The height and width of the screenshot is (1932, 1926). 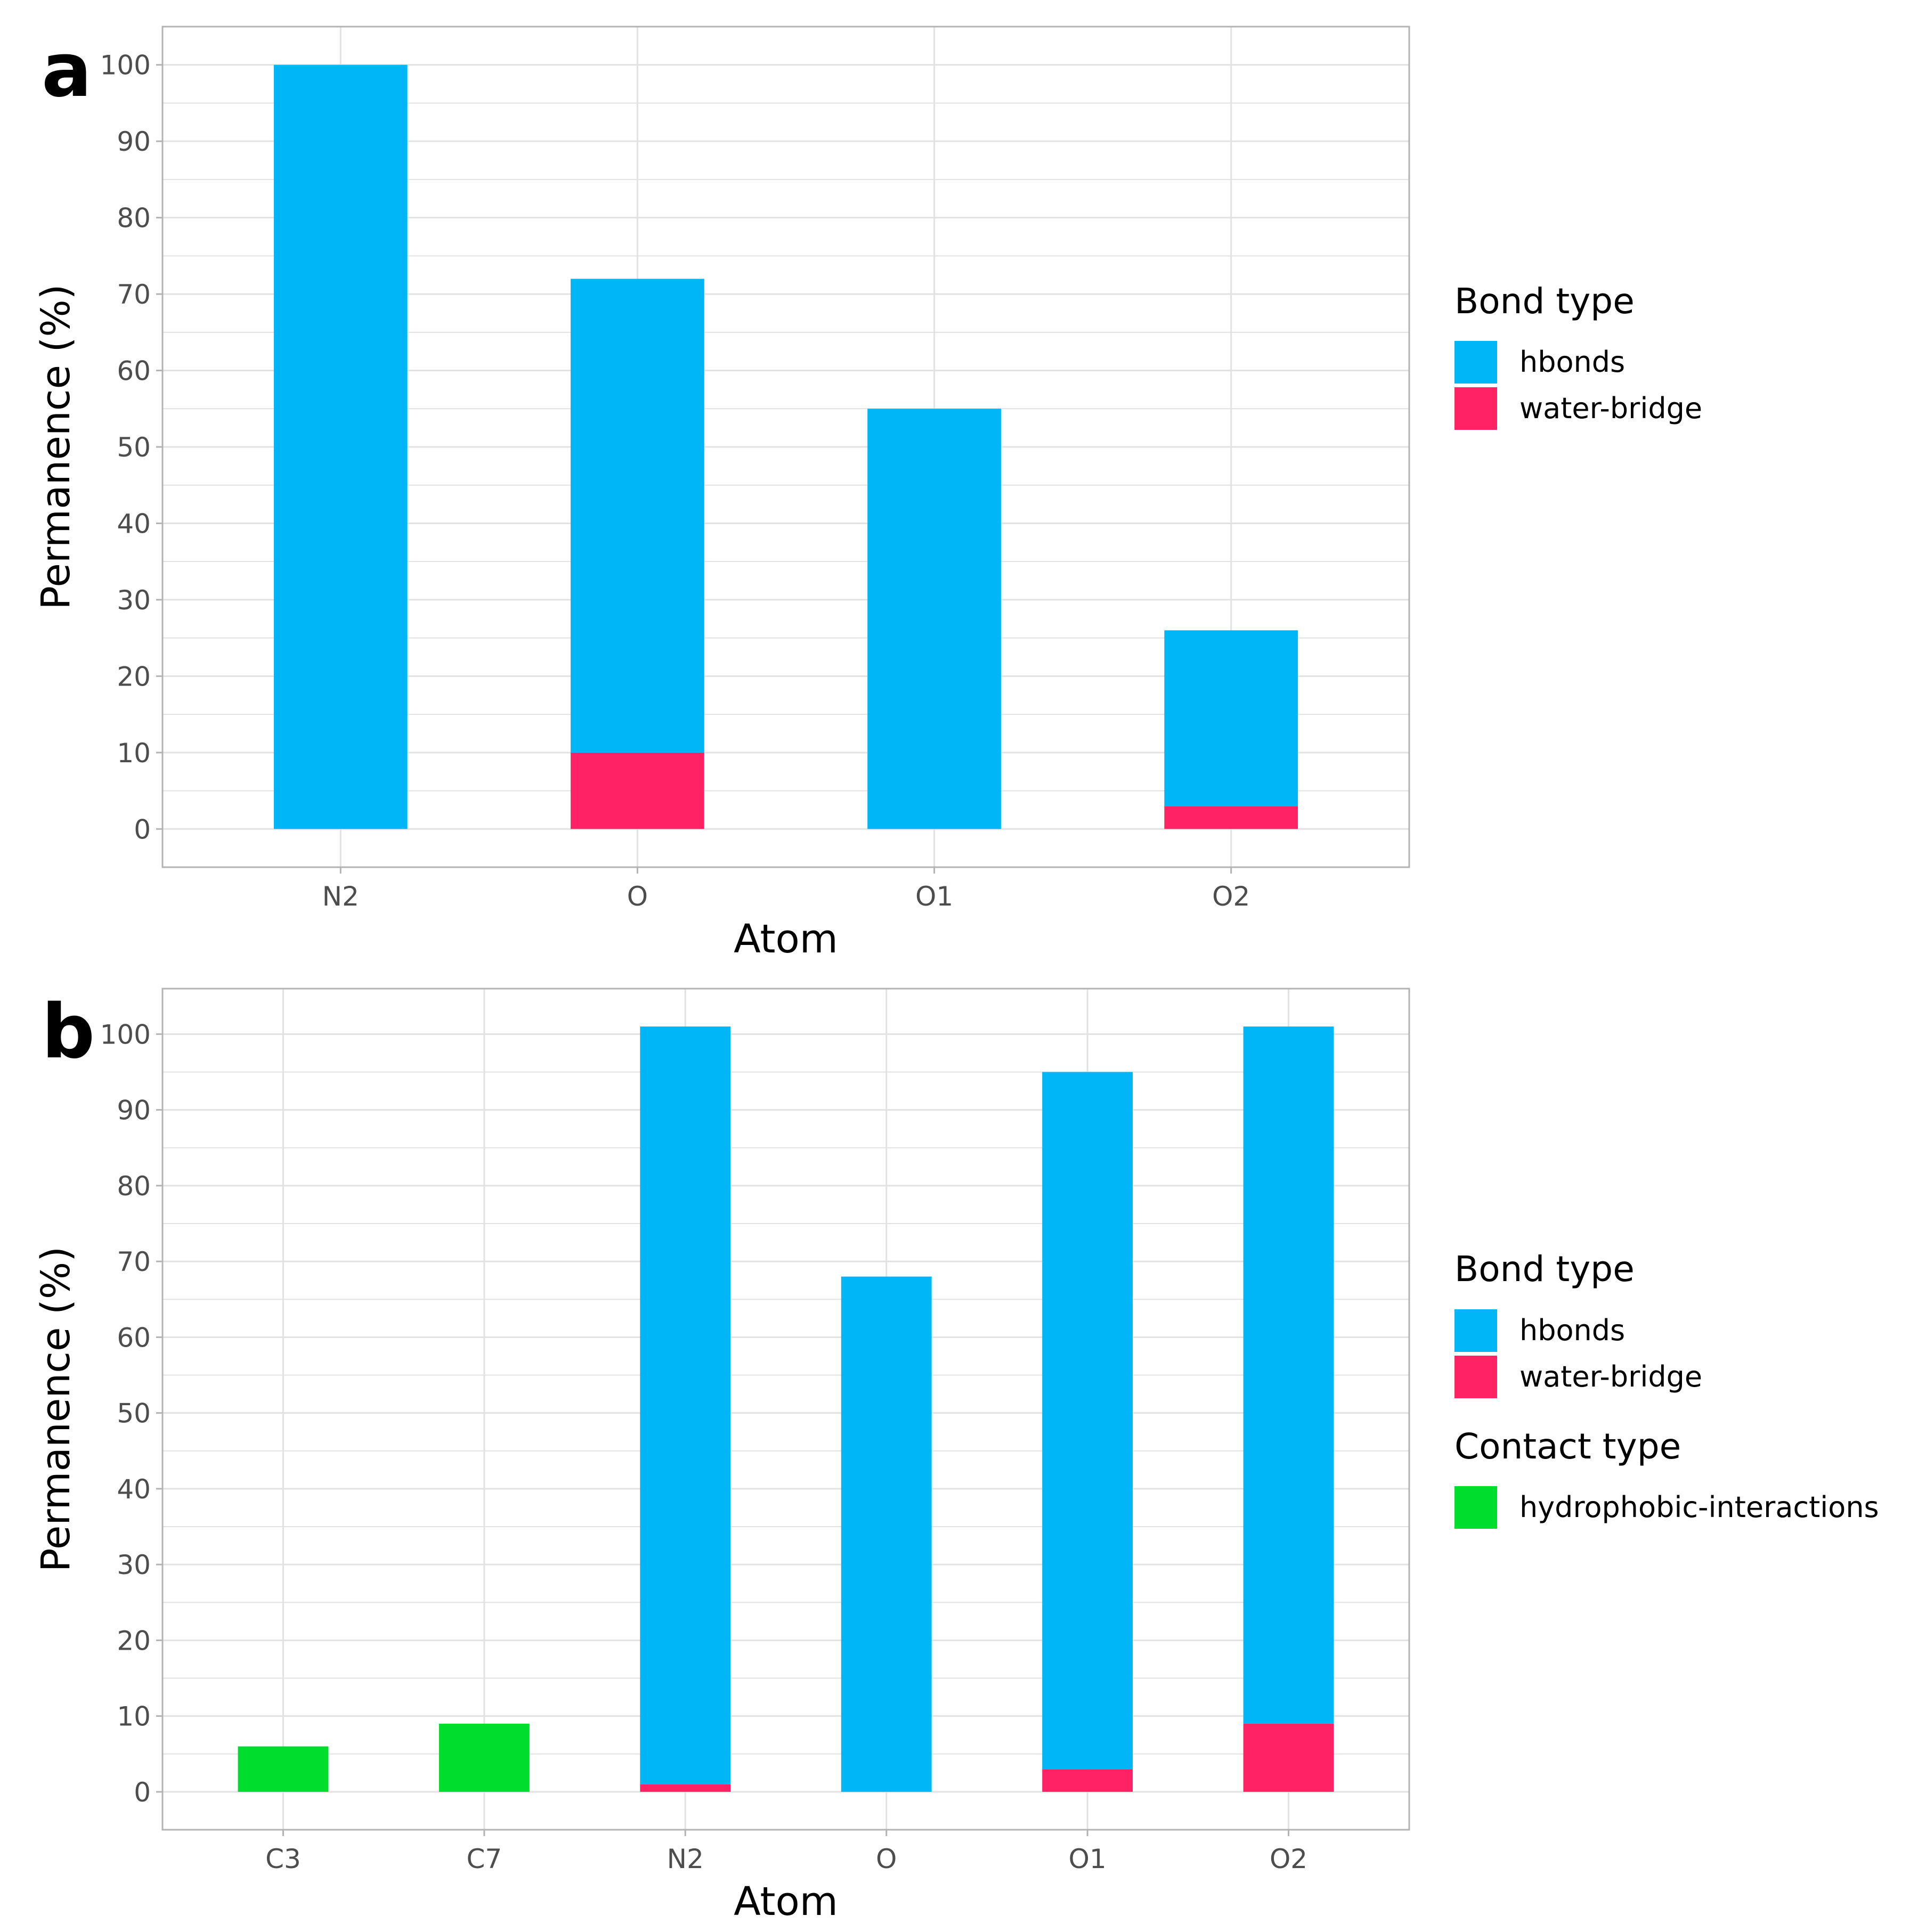 I want to click on bar-water-bridge-N2, so click(x=685, y=1788).